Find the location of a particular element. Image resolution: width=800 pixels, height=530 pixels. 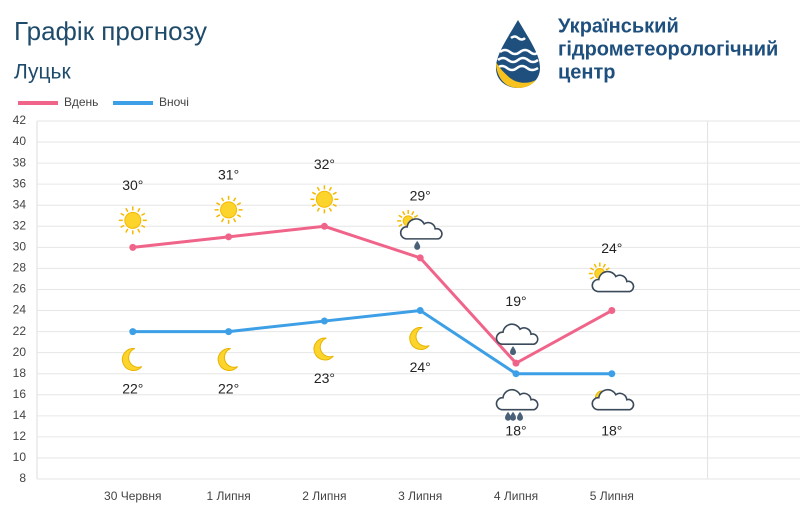

y-tick-label: 12 is located at coordinates (20, 436).